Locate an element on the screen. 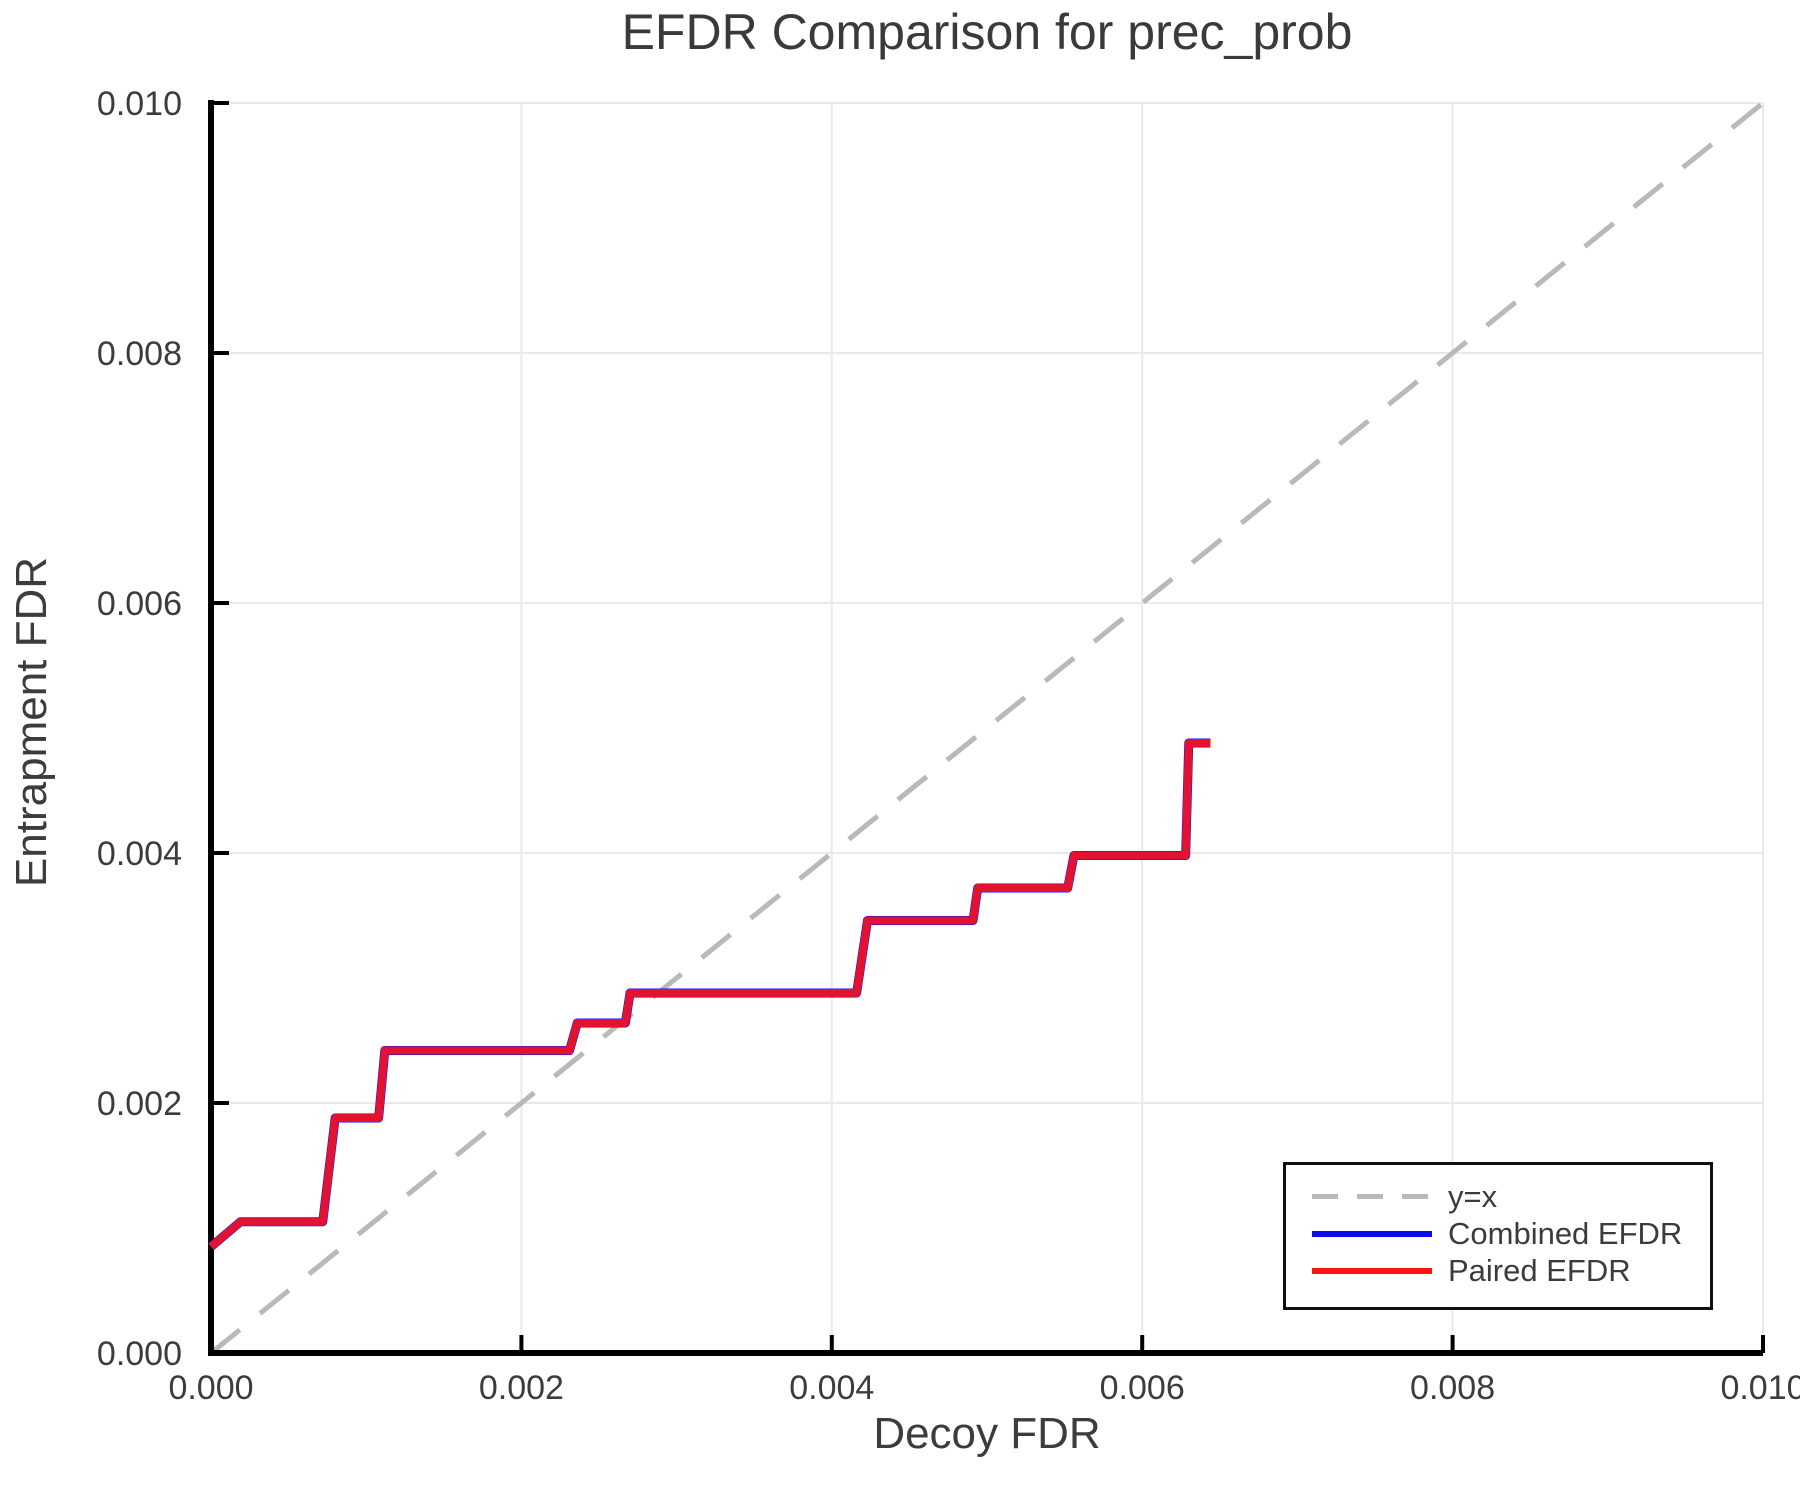  legend-label: y=x is located at coordinates (1473, 1196).